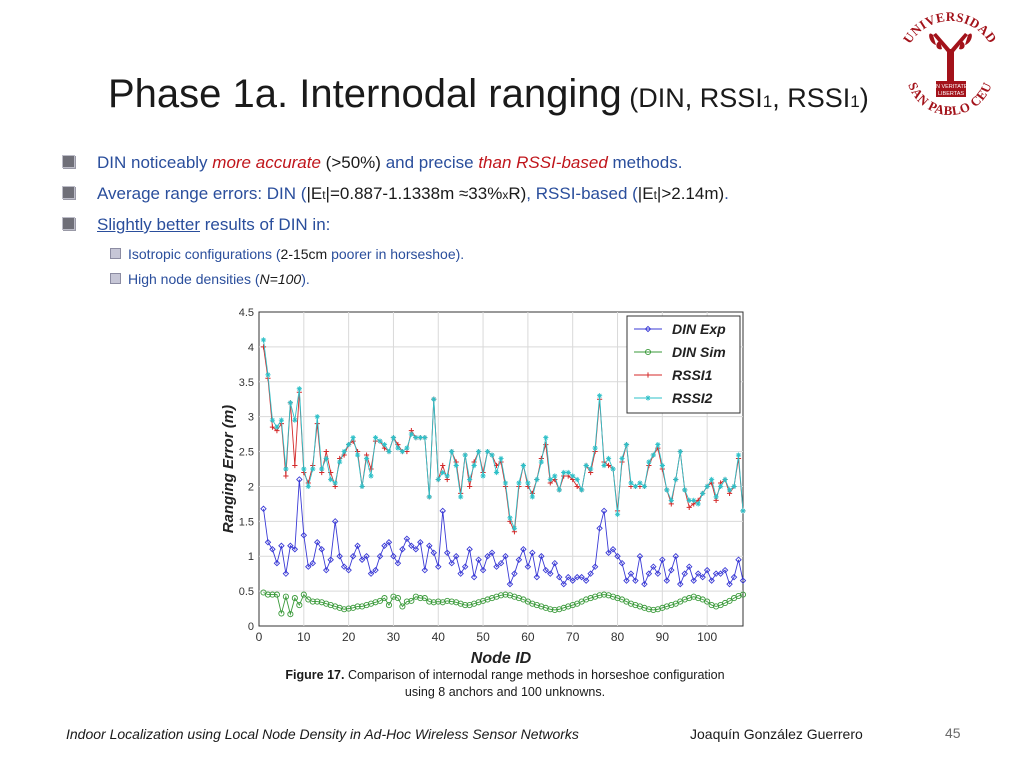  I want to click on b2-i: t, so click(655, 195).